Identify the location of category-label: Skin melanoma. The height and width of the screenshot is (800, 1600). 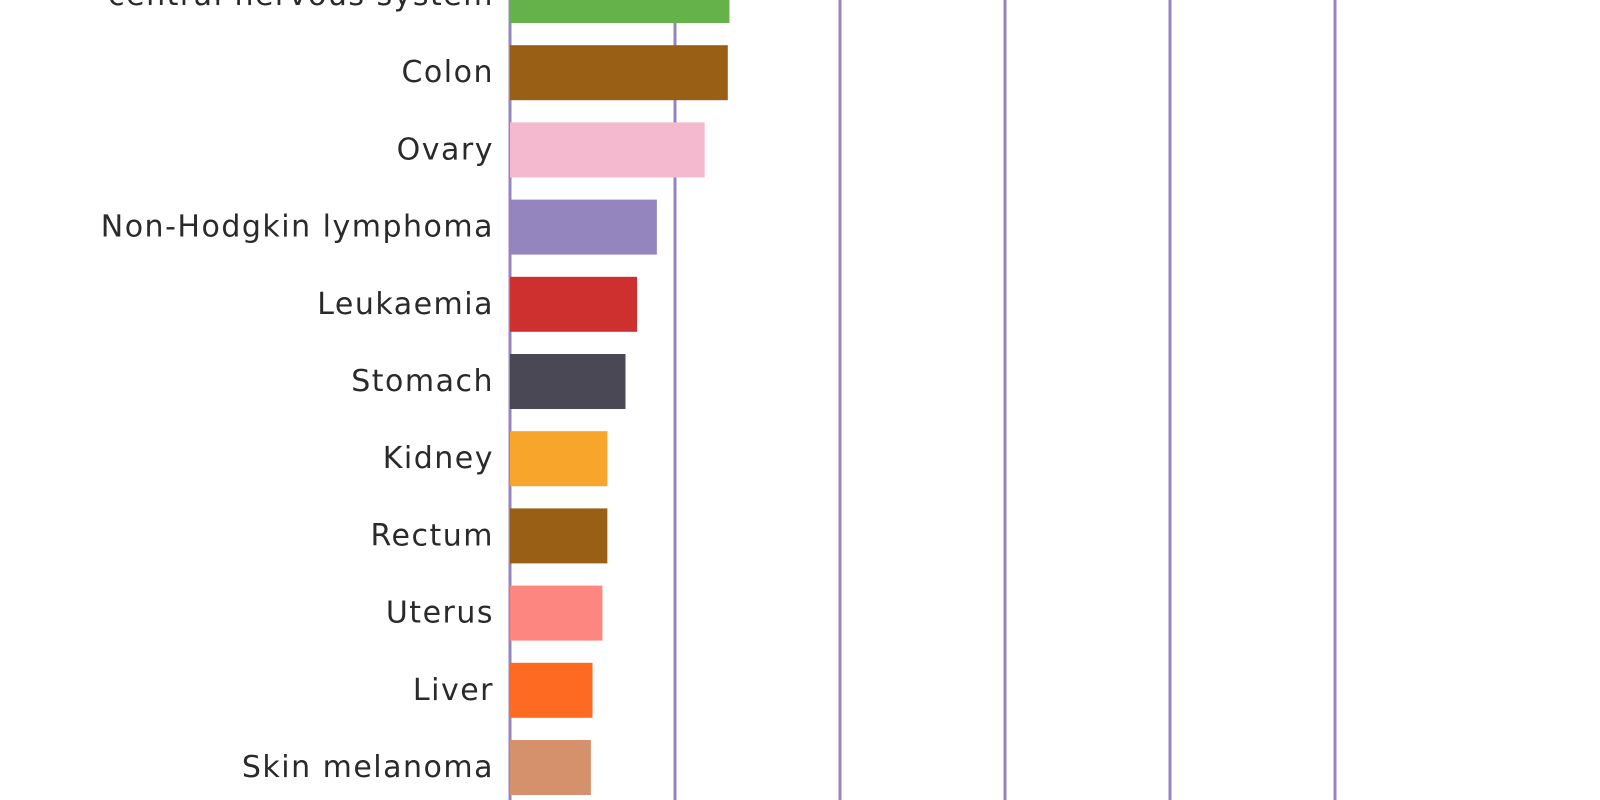
(368, 767).